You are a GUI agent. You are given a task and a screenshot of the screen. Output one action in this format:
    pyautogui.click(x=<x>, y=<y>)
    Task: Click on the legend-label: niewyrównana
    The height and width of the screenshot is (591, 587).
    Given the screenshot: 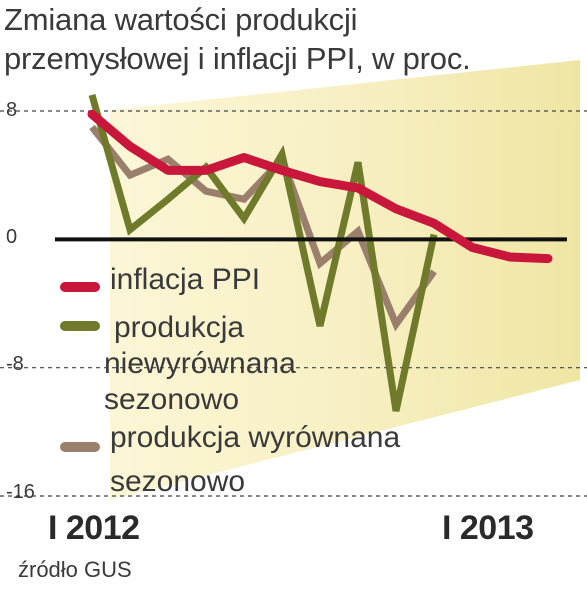 What is the action you would take?
    pyautogui.click(x=200, y=363)
    